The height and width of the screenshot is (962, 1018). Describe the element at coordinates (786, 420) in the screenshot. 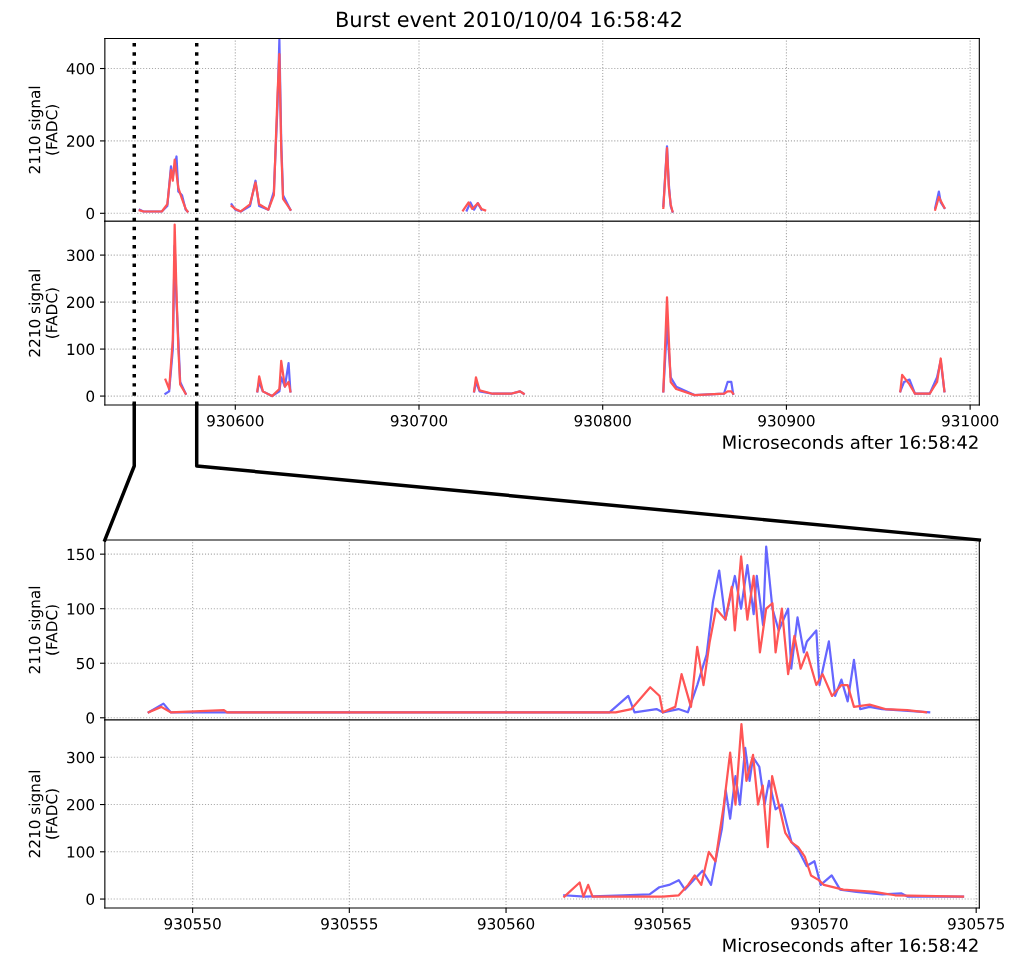

I see `x-tick-label: 930900` at that location.